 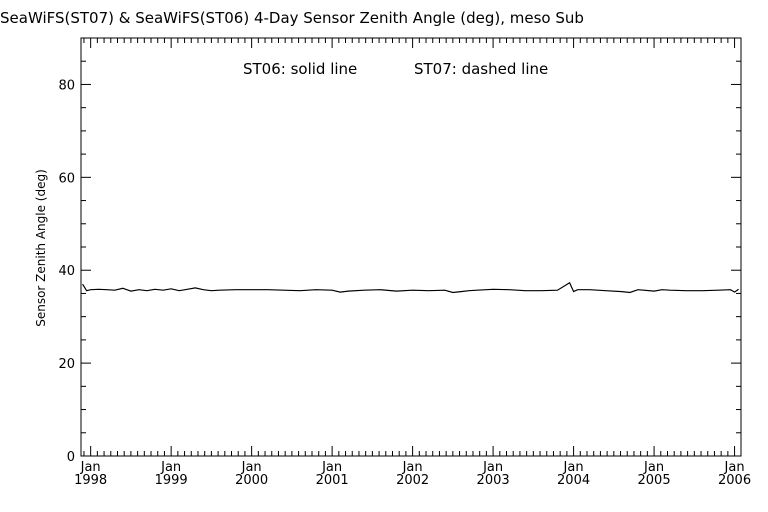 I want to click on series-layer, so click(x=410, y=287).